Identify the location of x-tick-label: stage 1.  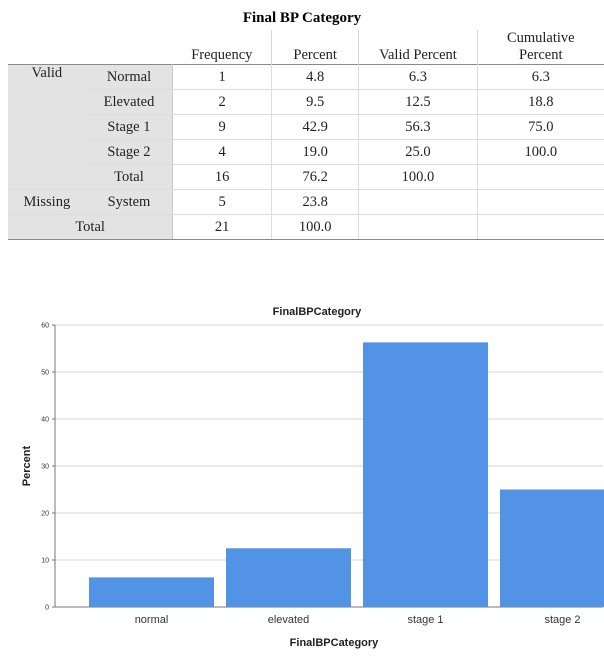
(425, 620).